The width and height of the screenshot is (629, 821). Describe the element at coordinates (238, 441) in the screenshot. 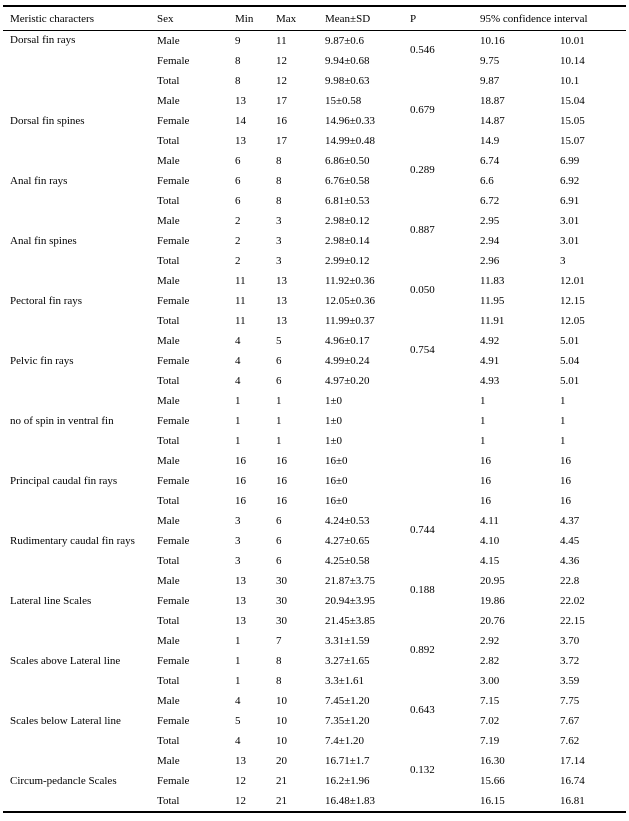

I see `min-cell: 1` at that location.